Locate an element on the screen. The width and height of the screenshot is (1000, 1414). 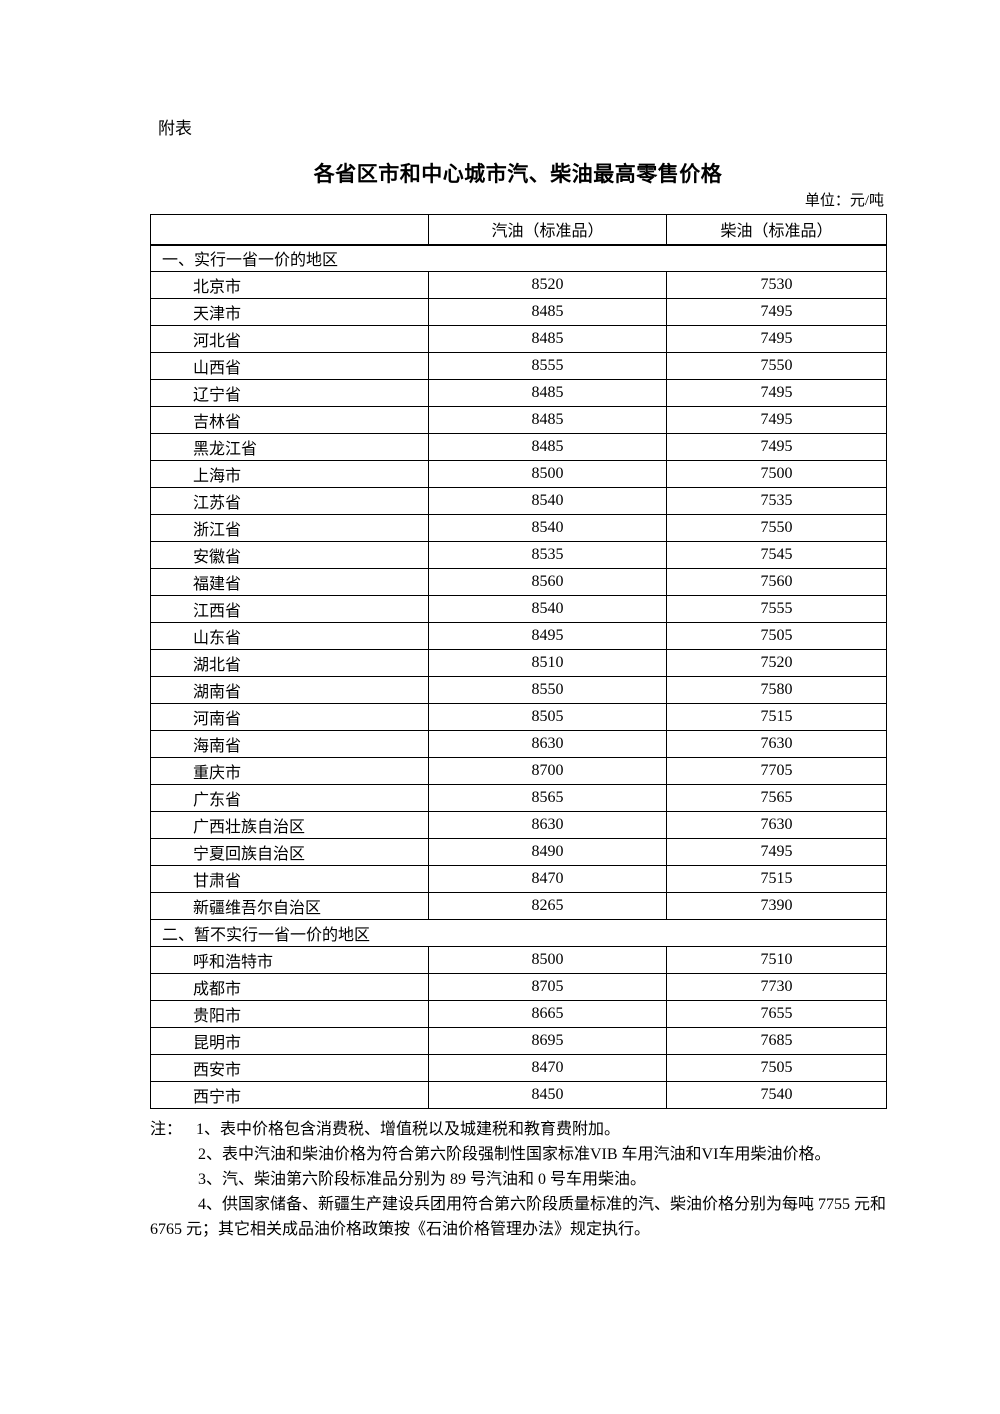
diesel-price-cell: 7540 is located at coordinates (776, 1095).